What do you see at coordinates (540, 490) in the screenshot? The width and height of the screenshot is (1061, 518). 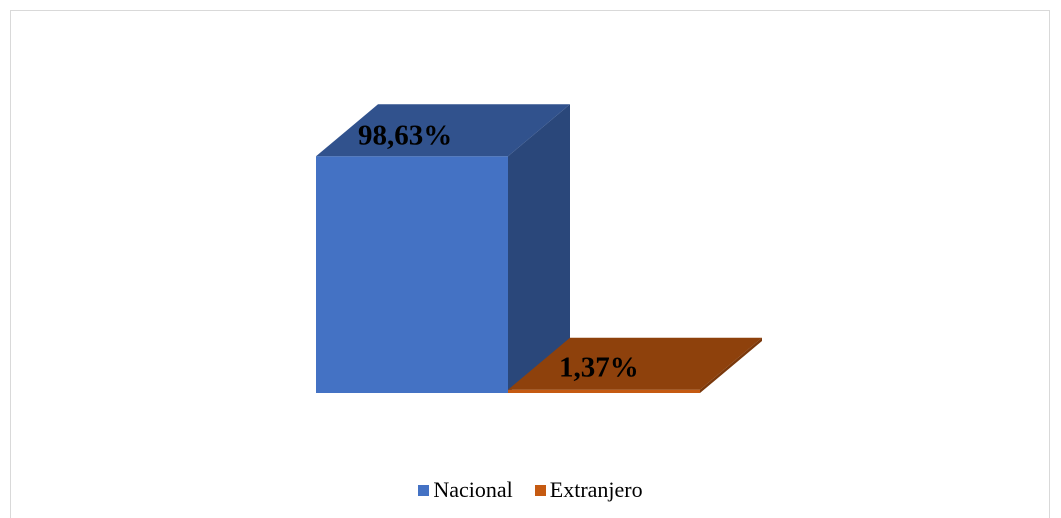 I see `legend-swatch-extranjero` at bounding box center [540, 490].